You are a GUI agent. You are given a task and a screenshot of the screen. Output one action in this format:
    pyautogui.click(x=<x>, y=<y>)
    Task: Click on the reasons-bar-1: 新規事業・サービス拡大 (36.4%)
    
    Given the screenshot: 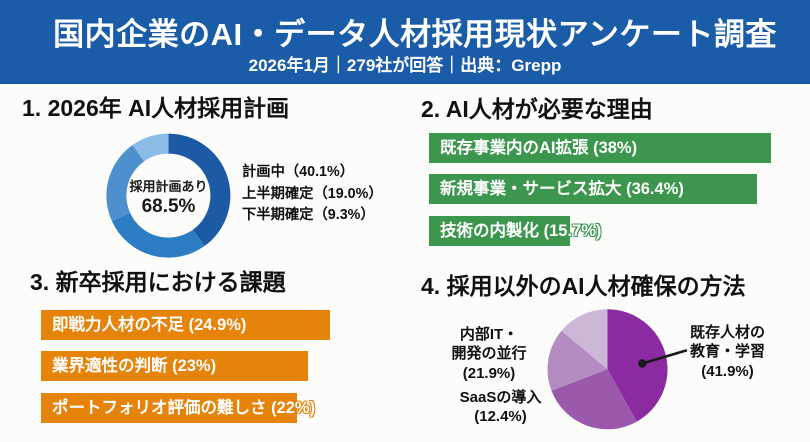 What is the action you would take?
    pyautogui.click(x=593, y=189)
    